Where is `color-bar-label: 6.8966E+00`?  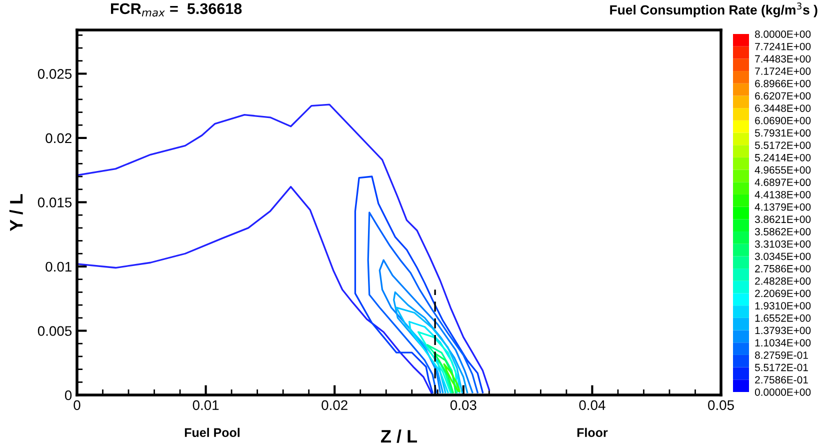
color-bar-label: 6.8966E+00 is located at coordinates (783, 84).